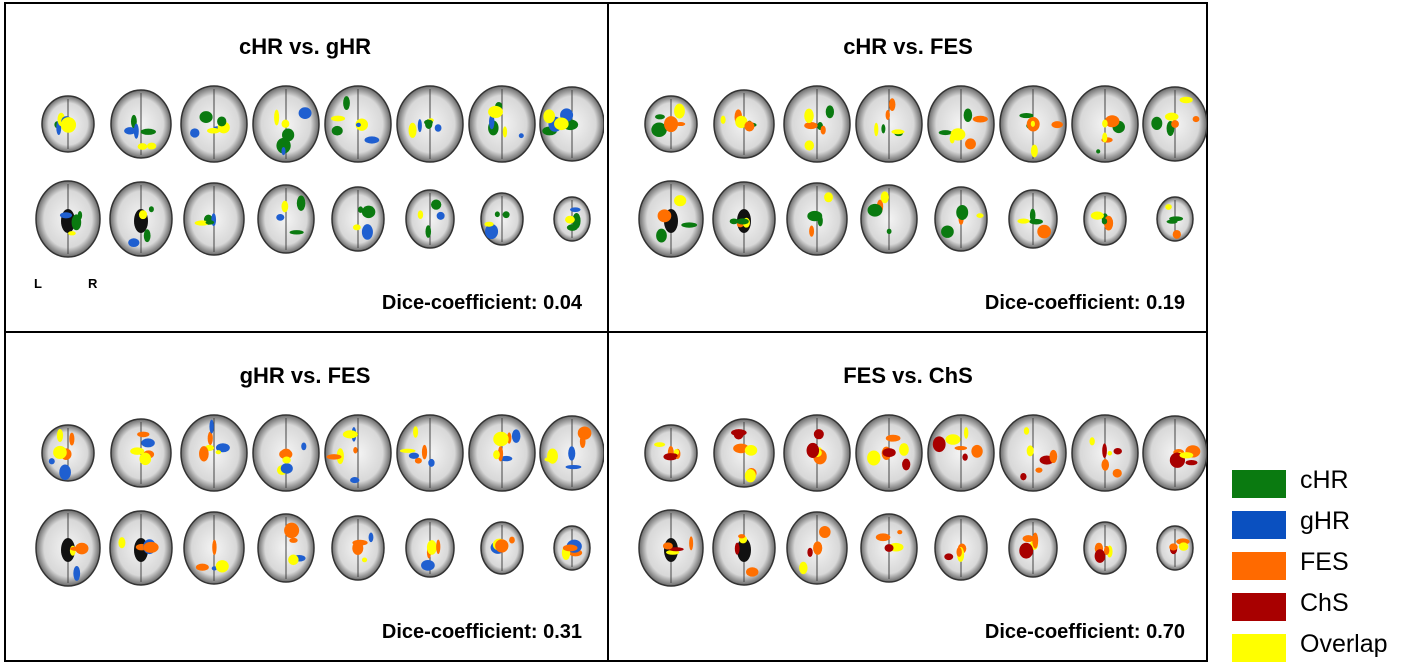  I want to click on panel-title: FES vs. ChS, so click(908, 375).